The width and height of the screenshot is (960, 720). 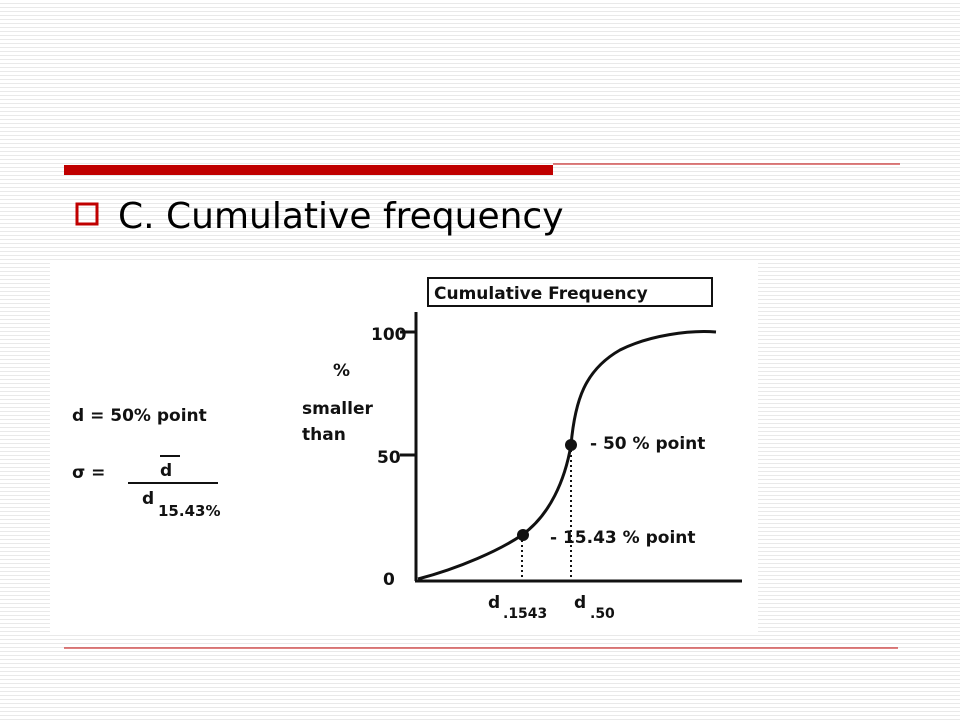 What do you see at coordinates (324, 435) in the screenshot?
I see `y-axis-label: than` at bounding box center [324, 435].